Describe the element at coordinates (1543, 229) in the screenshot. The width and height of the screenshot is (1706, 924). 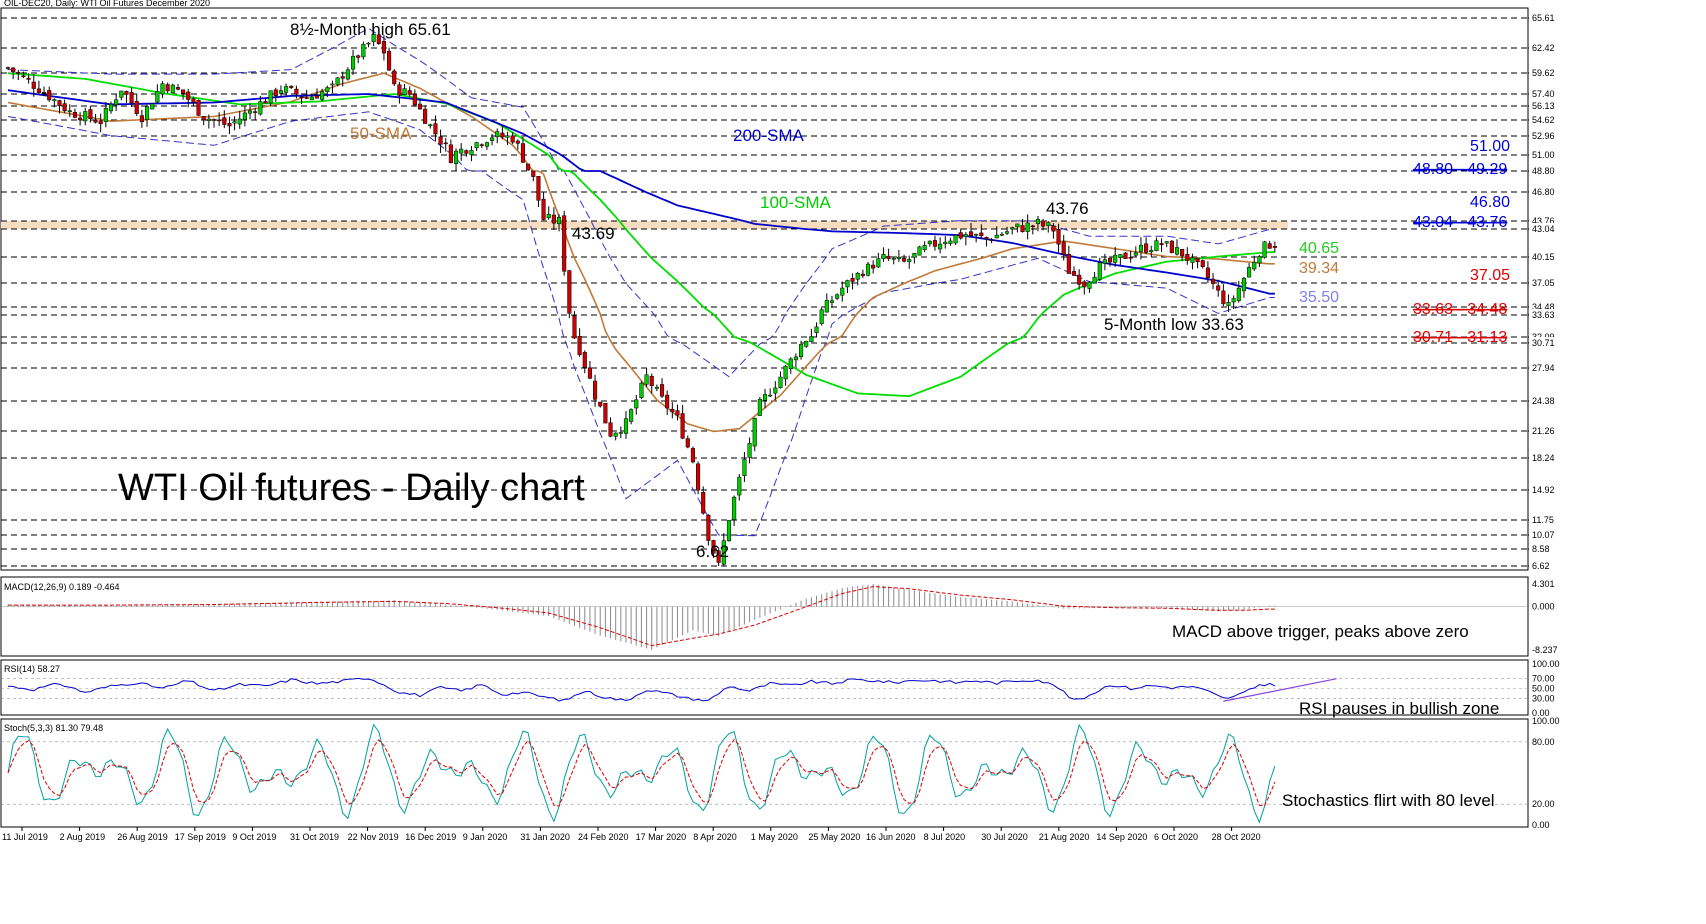
I see `price-tick-label: 43.04` at that location.